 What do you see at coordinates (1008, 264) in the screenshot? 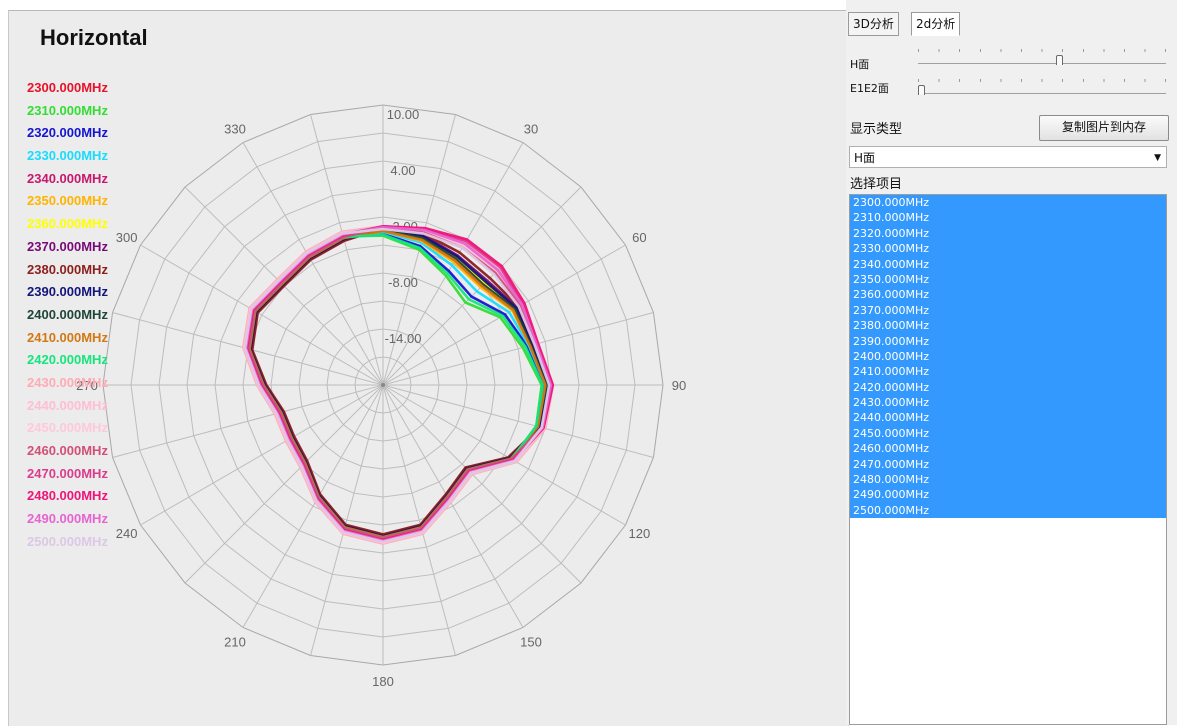
I see `list-item: 2340.000MHz` at bounding box center [1008, 264].